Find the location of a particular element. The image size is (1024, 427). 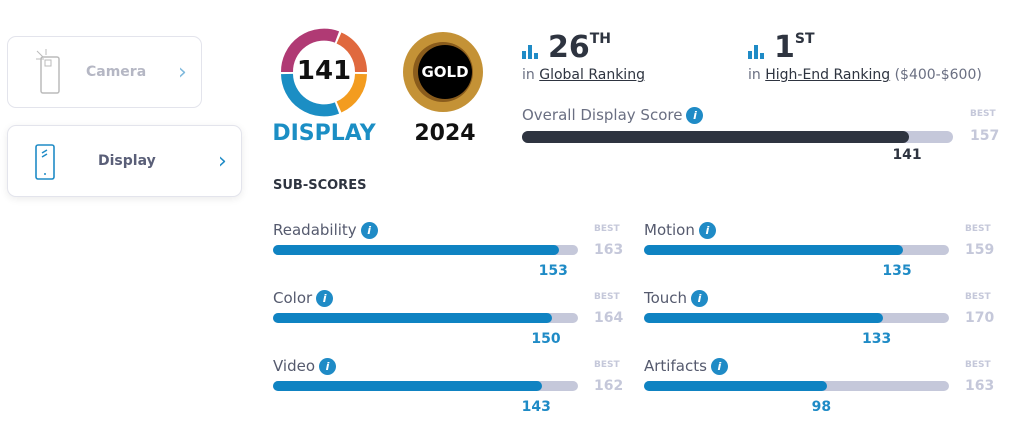

subscore-label: Color i is located at coordinates (303, 298).